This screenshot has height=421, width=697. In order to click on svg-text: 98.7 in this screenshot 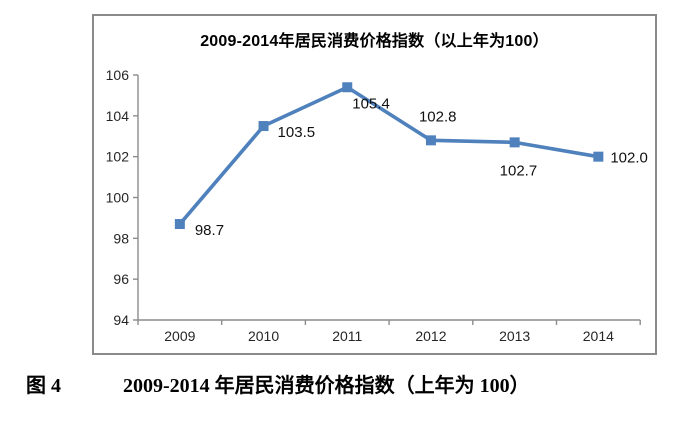, I will do `click(209, 230)`.